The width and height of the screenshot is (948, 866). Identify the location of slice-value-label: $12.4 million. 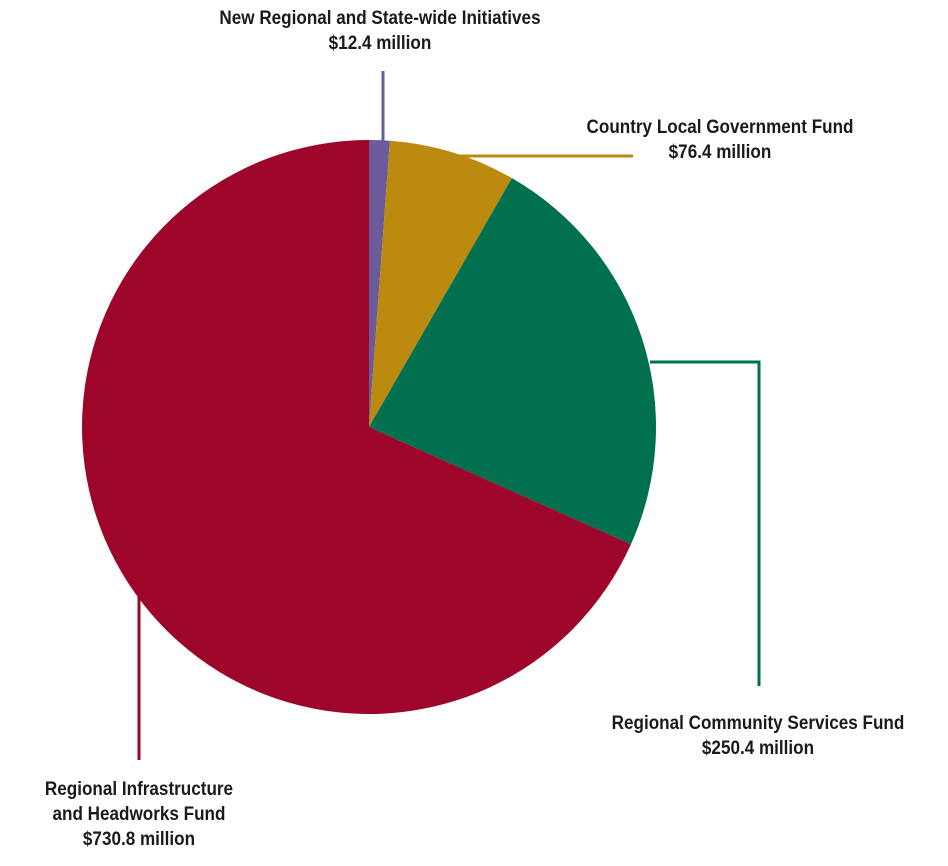
(380, 43).